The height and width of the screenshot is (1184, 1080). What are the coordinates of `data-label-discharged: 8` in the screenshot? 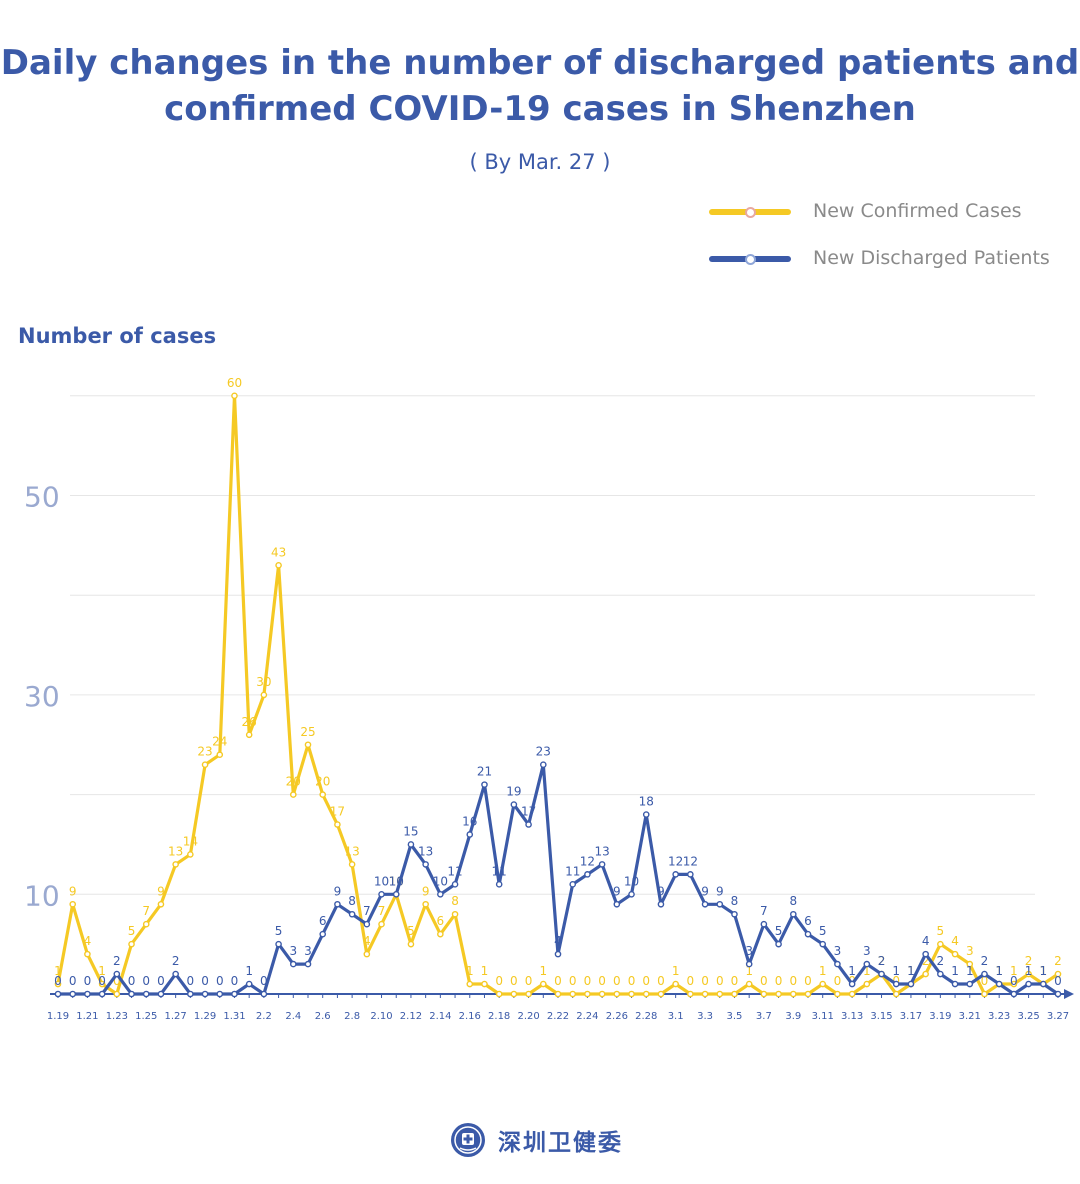 It's located at (735, 901).